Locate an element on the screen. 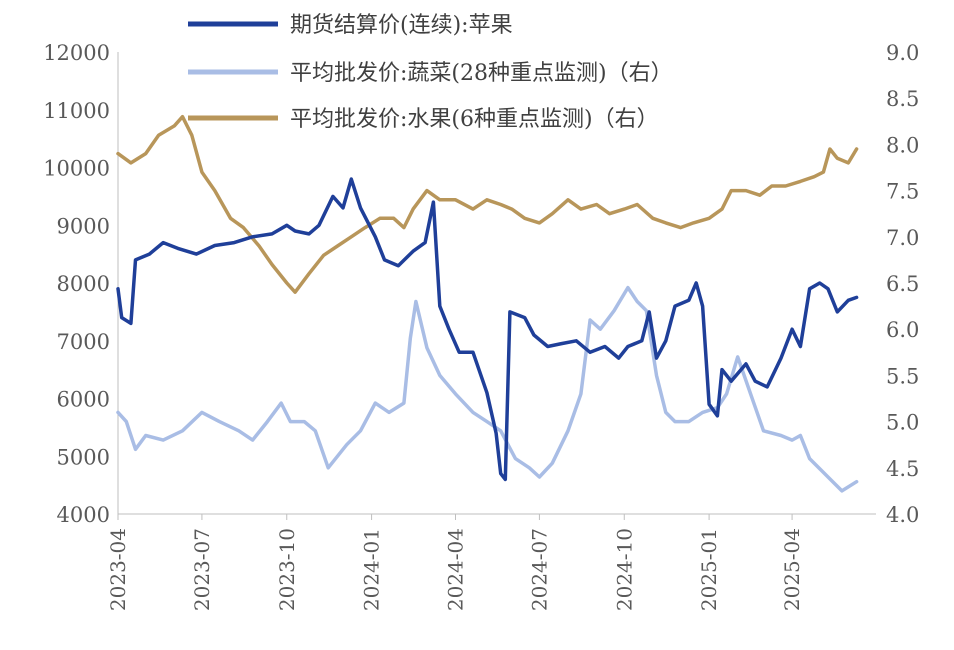  y-right-tick-label: 7.0 is located at coordinates (902, 238).